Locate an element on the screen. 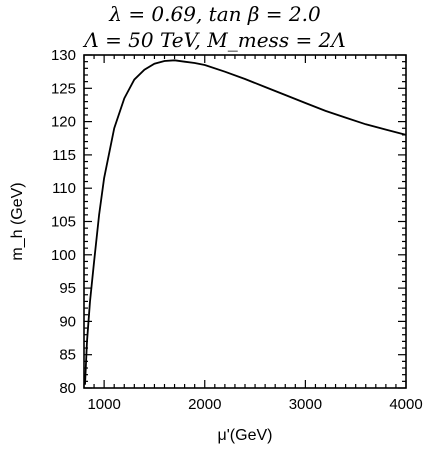 The image size is (430, 449). x-tick-label: 1000 is located at coordinates (103, 404).